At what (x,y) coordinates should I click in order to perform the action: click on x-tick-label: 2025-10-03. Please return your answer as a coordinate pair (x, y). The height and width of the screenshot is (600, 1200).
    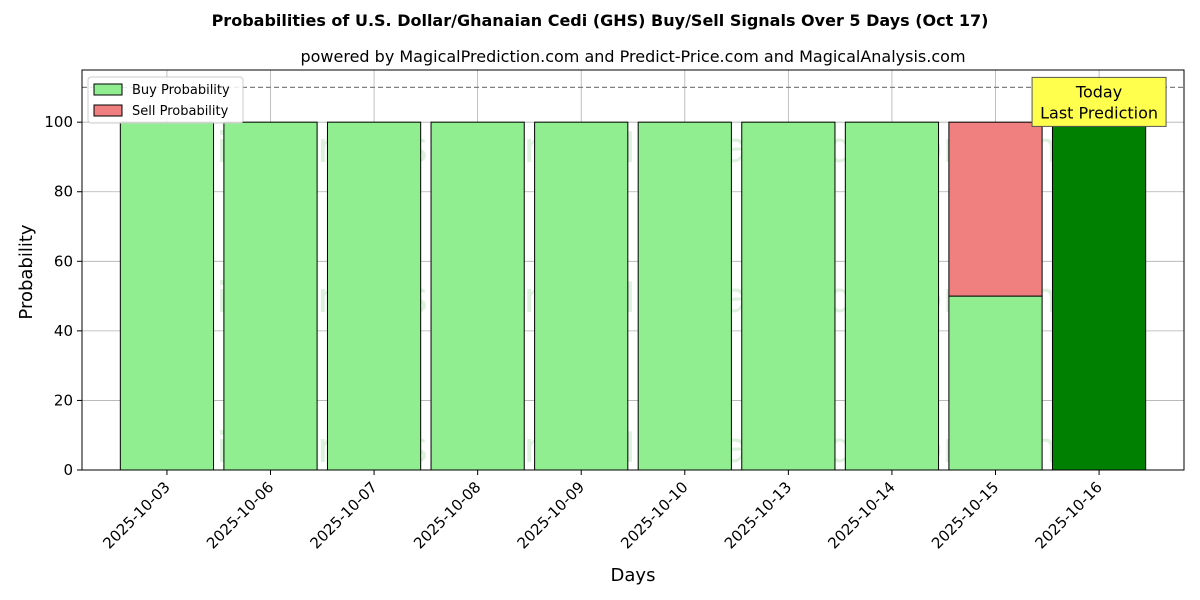
    Looking at the image, I should click on (136, 515).